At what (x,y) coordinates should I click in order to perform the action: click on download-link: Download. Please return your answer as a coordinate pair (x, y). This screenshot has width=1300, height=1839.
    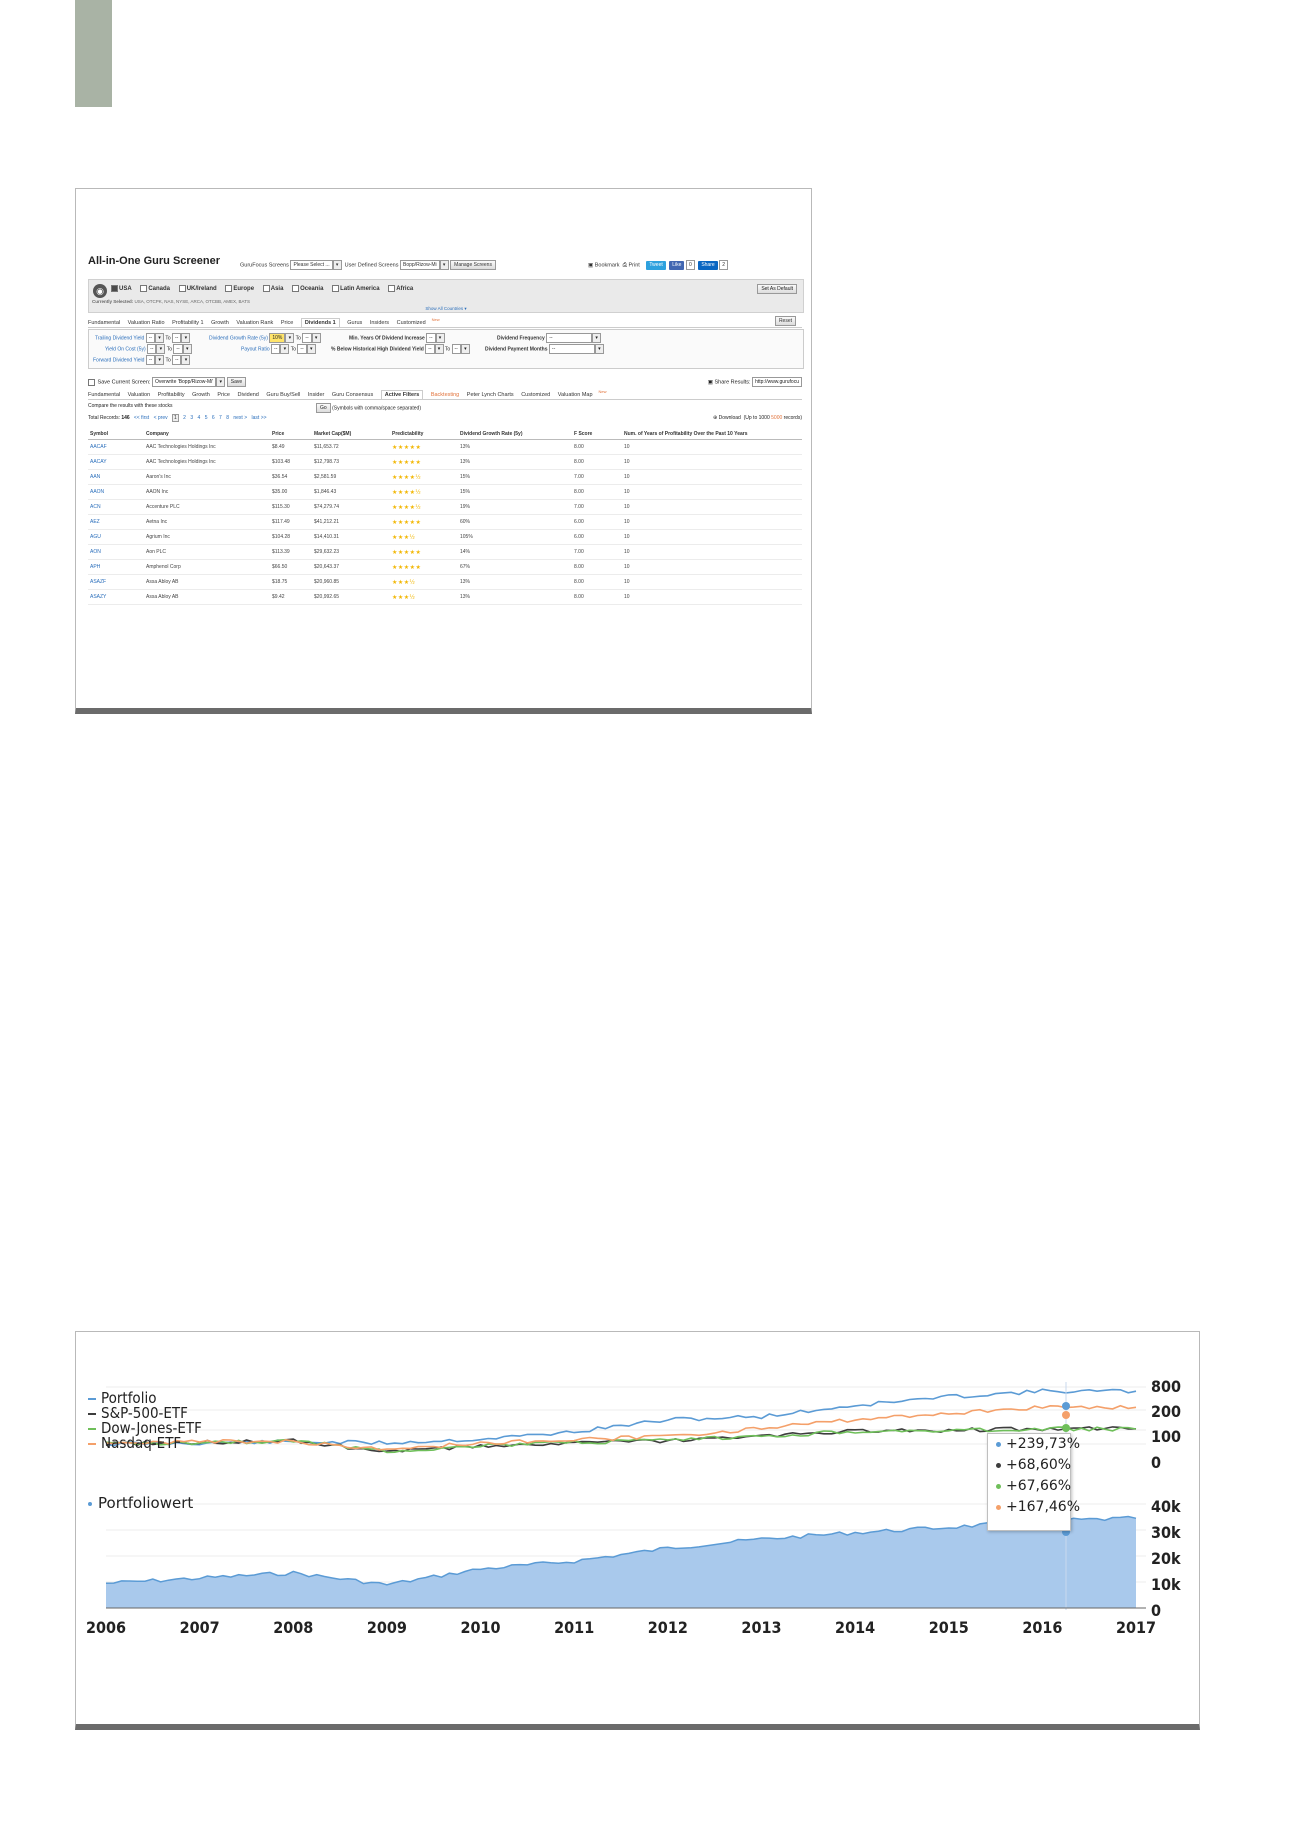
    Looking at the image, I should click on (729, 418).